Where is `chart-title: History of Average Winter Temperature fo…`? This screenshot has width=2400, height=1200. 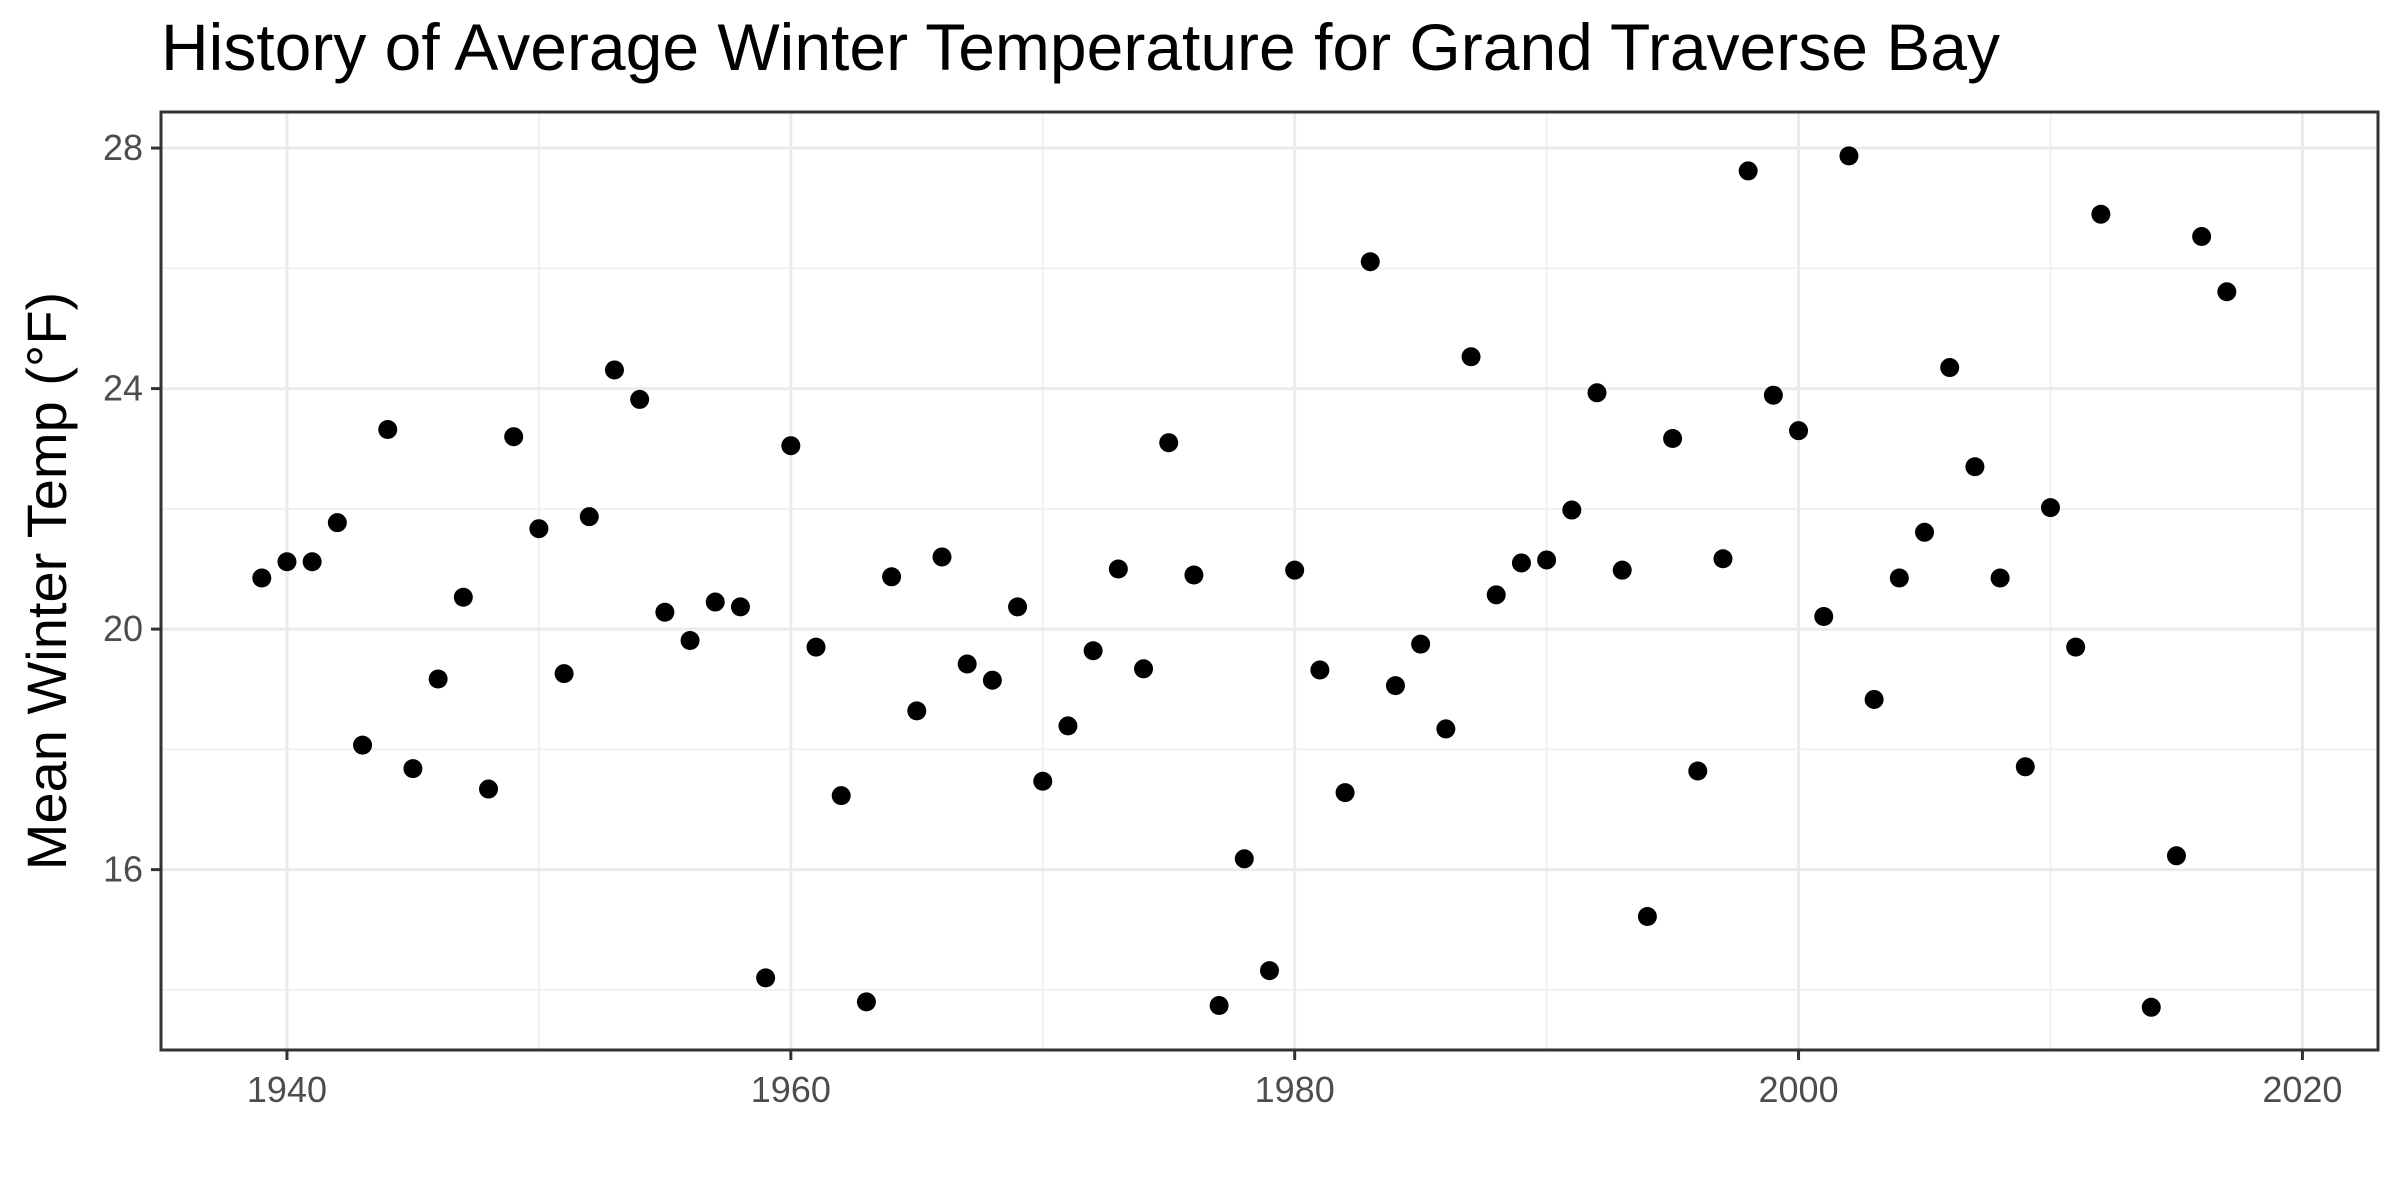 chart-title: History of Average Winter Temperature fo… is located at coordinates (1080, 47).